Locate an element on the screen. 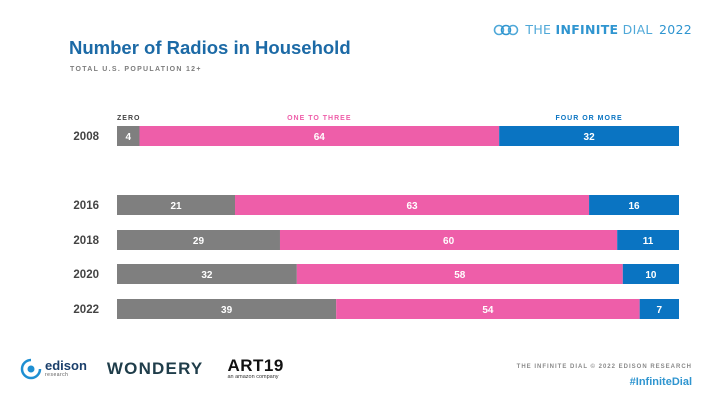 The image size is (726, 402). data-label: 63 is located at coordinates (412, 206).